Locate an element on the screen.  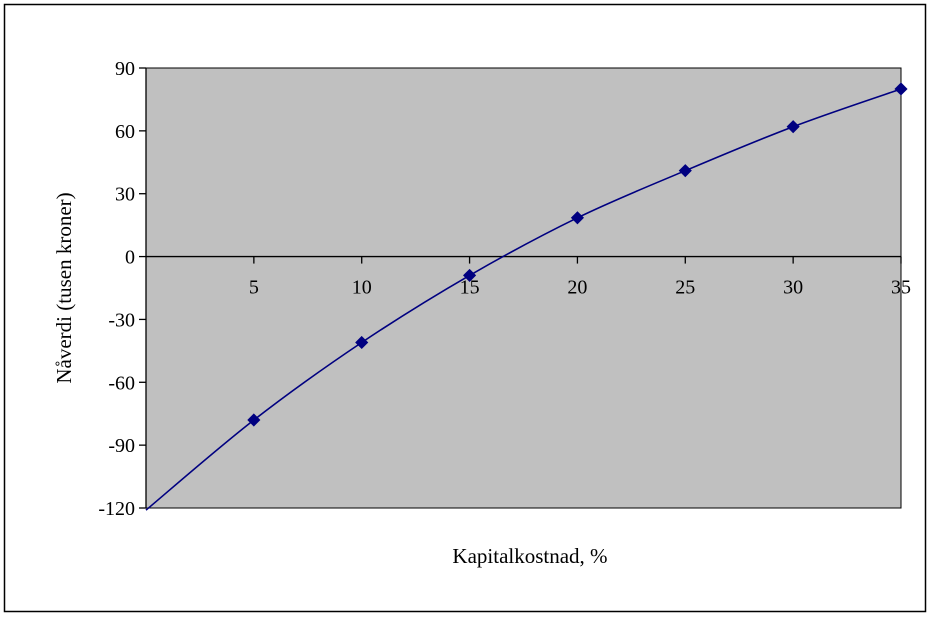
y-tick-label: -120 is located at coordinates (116, 509).